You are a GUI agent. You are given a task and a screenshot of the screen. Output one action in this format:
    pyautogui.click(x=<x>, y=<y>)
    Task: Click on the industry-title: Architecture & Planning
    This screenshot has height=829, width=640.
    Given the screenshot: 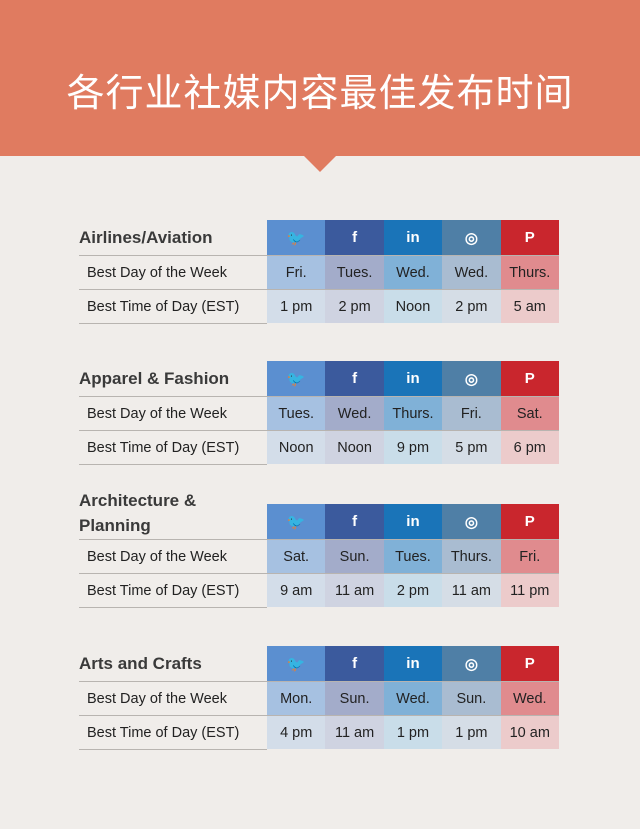 What is the action you would take?
    pyautogui.click(x=138, y=513)
    